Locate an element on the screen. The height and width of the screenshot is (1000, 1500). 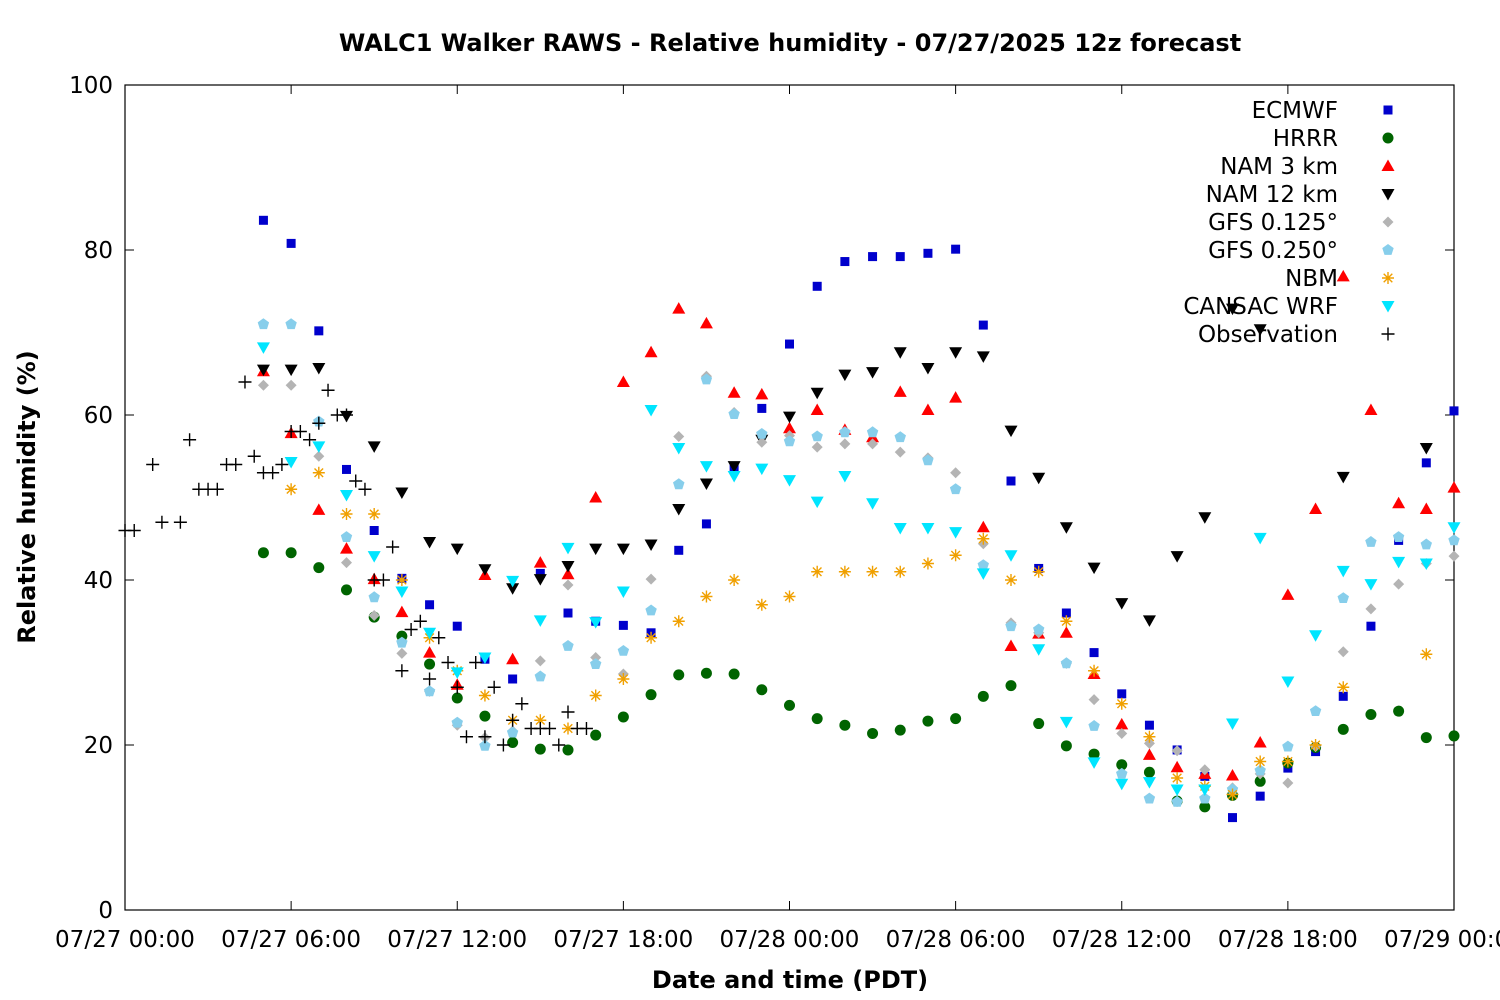
x-tick-label: 07/27 06:00 is located at coordinates (291, 940).